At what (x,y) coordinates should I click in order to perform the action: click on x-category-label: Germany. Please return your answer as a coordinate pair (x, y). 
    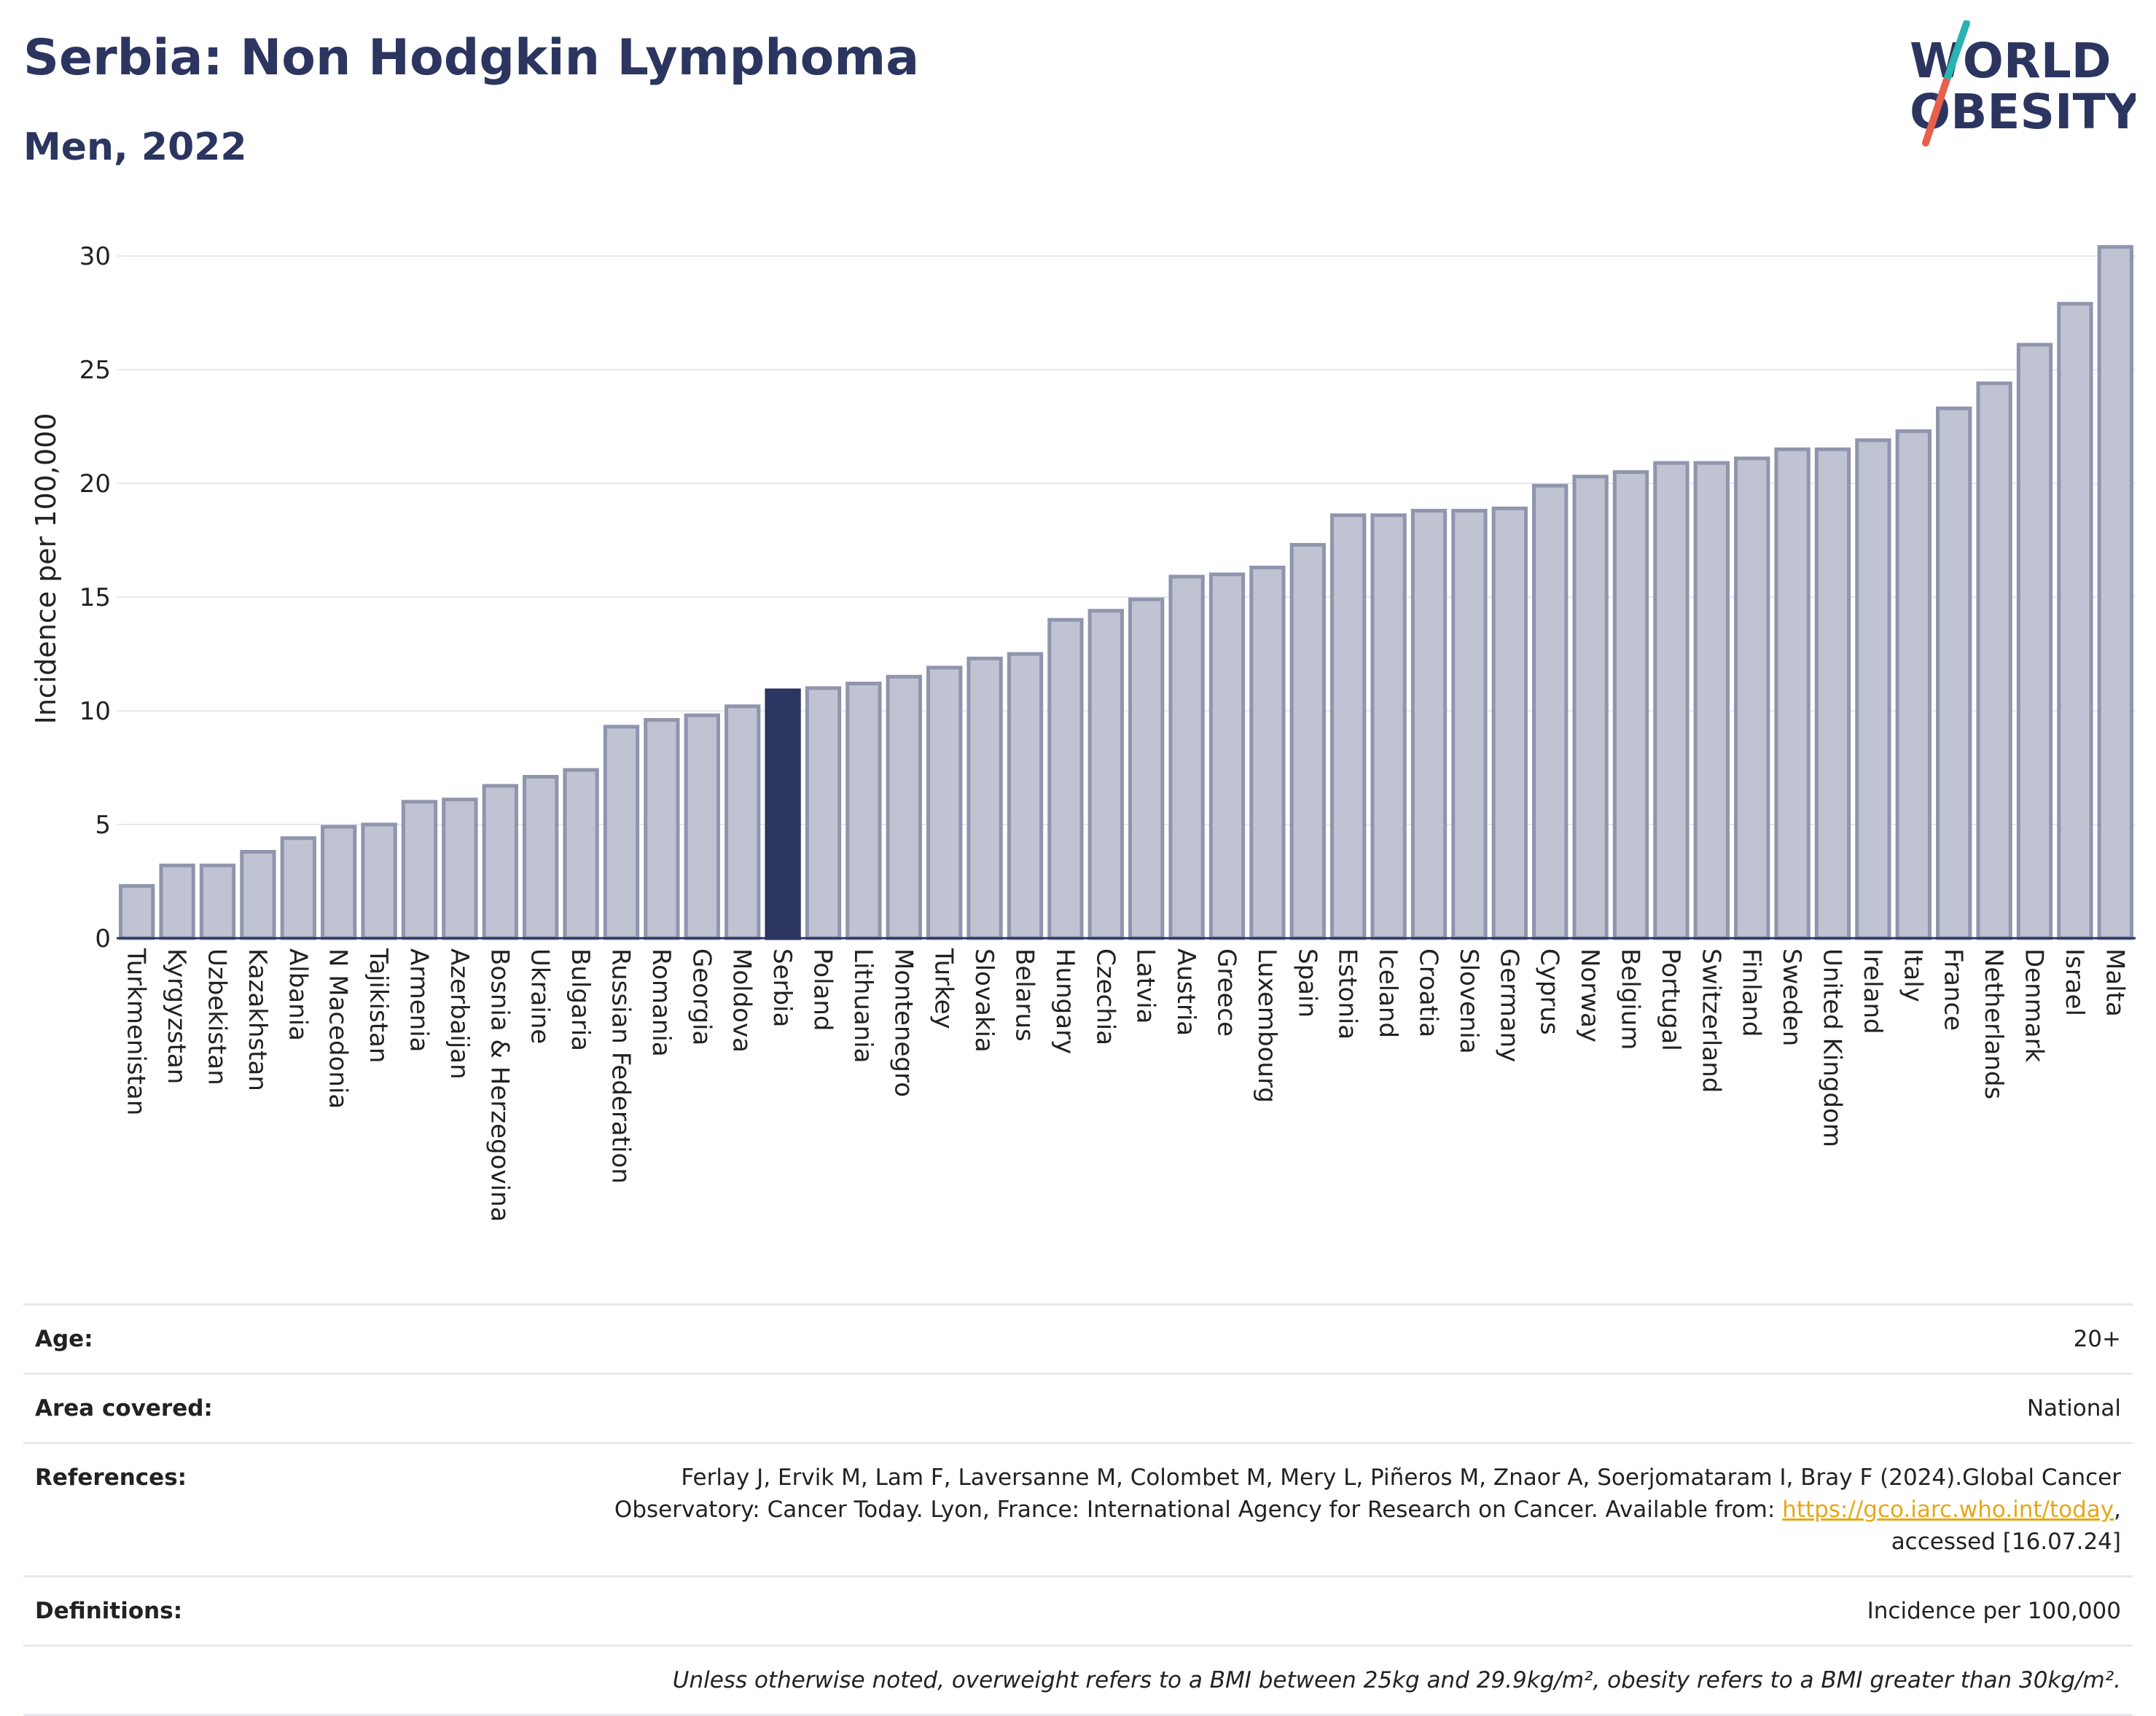
    Looking at the image, I should click on (1508, 1005).